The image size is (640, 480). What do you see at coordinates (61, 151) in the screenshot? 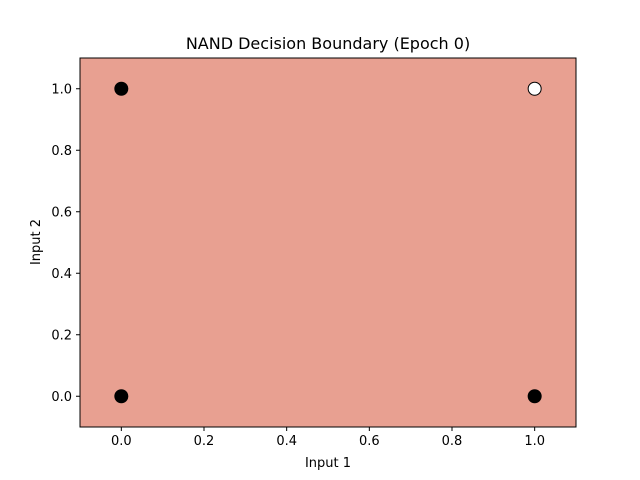
I see `y-tick-label: 0.8` at bounding box center [61, 151].